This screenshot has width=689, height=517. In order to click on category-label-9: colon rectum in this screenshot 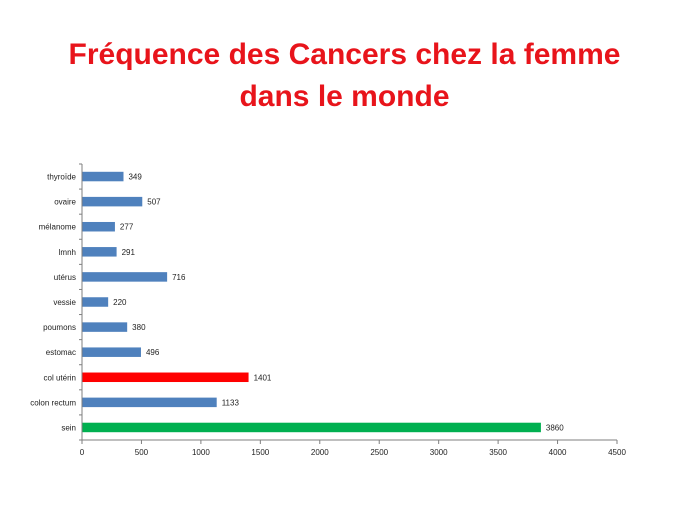, I will do `click(53, 402)`.